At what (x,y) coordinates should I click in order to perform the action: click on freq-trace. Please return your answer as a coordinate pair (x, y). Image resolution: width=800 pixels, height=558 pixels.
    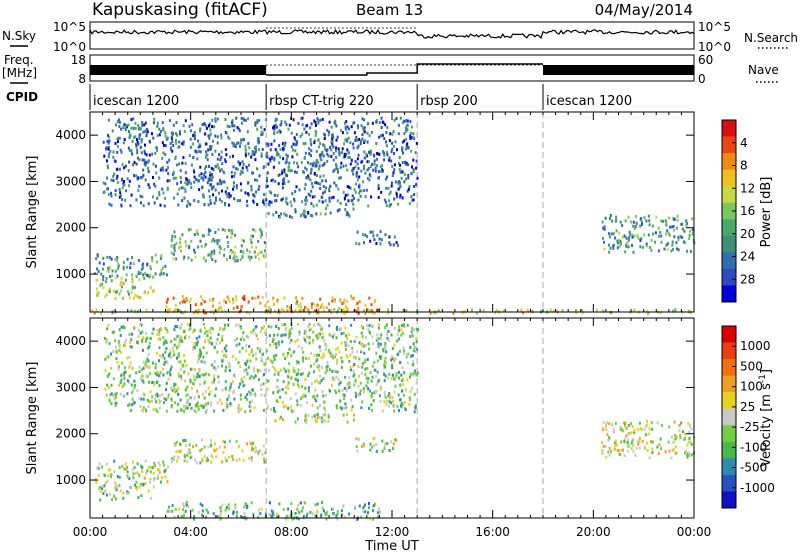
    Looking at the image, I should click on (392, 69).